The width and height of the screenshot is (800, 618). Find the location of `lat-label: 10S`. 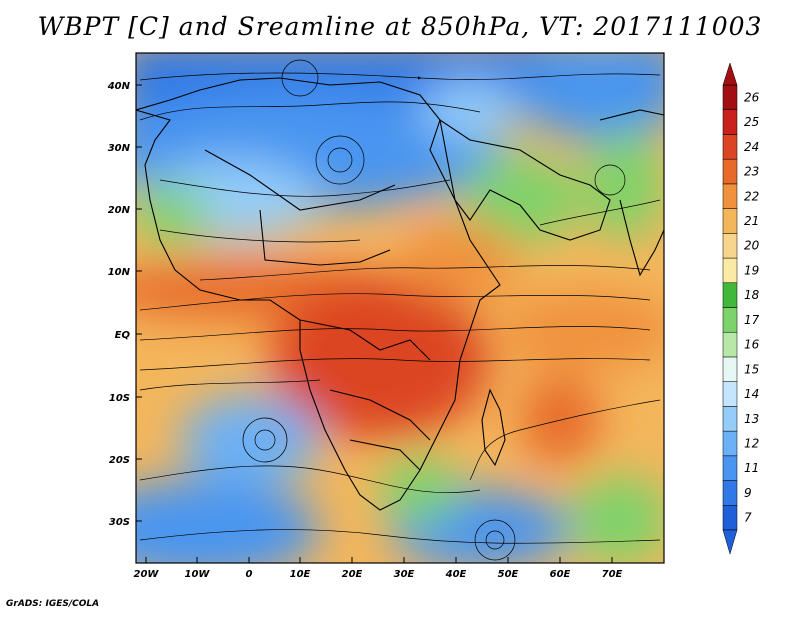

lat-label: 10S is located at coordinates (119, 398).